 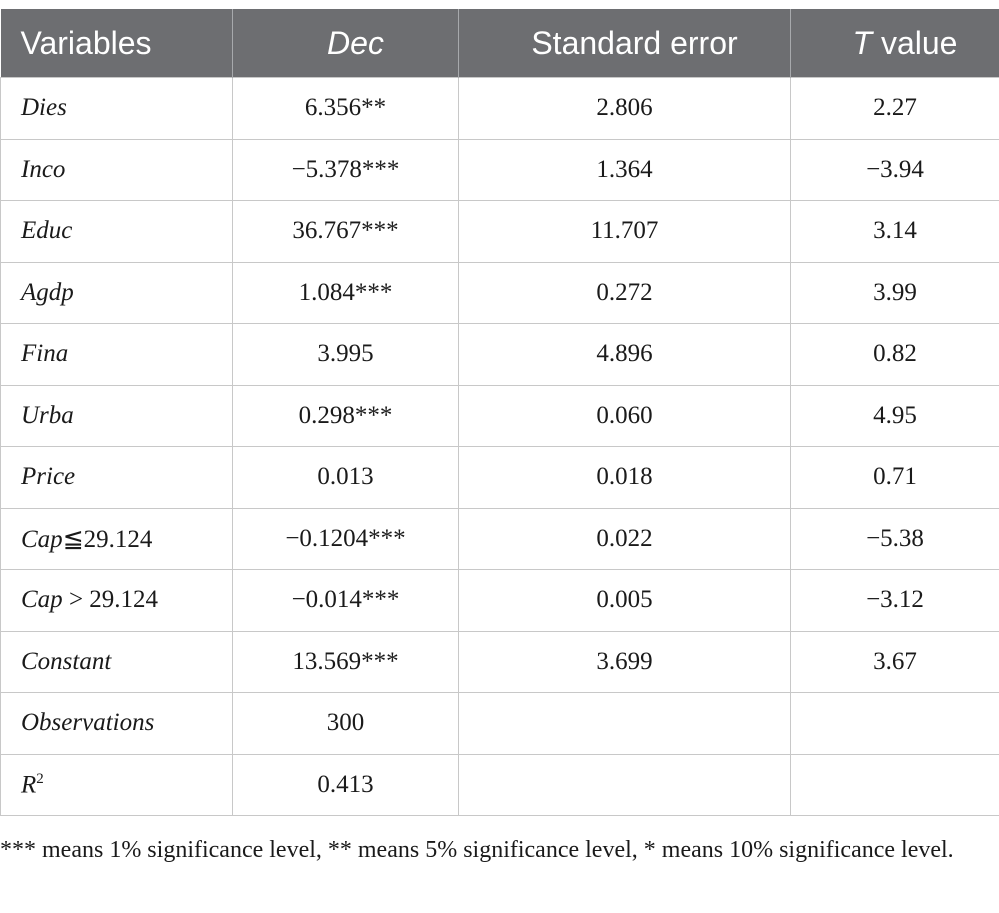 I want to click on row-standard-error: 0.272, so click(x=624, y=292).